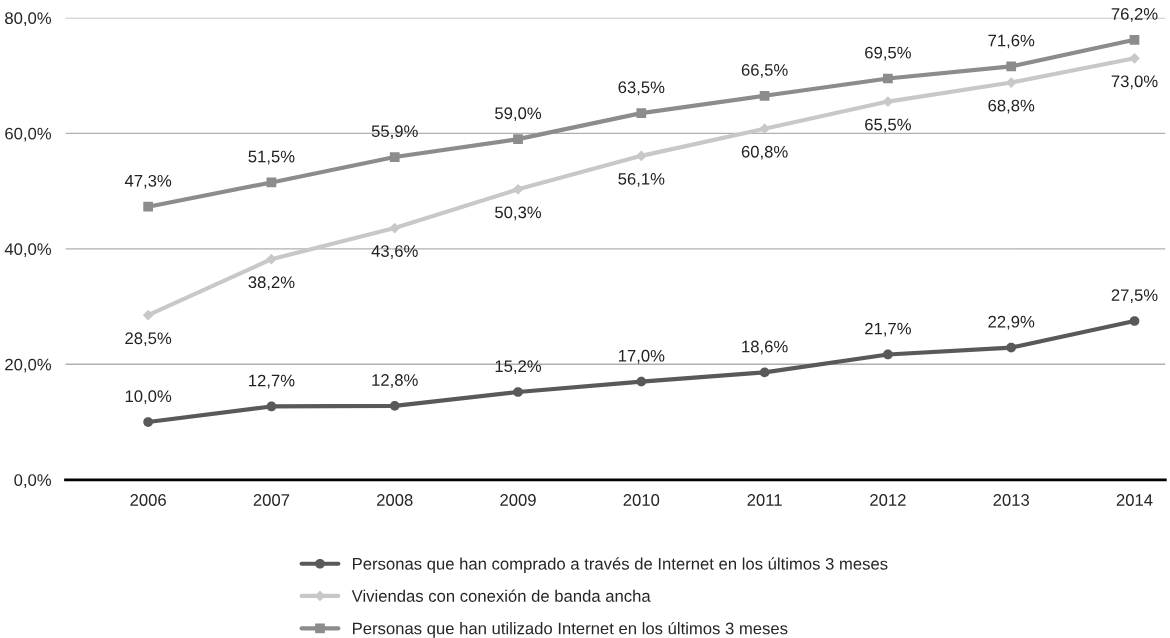 Image resolution: width=1170 pixels, height=638 pixels. Describe the element at coordinates (395, 381) in the screenshot. I see `data-label: 12,8%` at that location.